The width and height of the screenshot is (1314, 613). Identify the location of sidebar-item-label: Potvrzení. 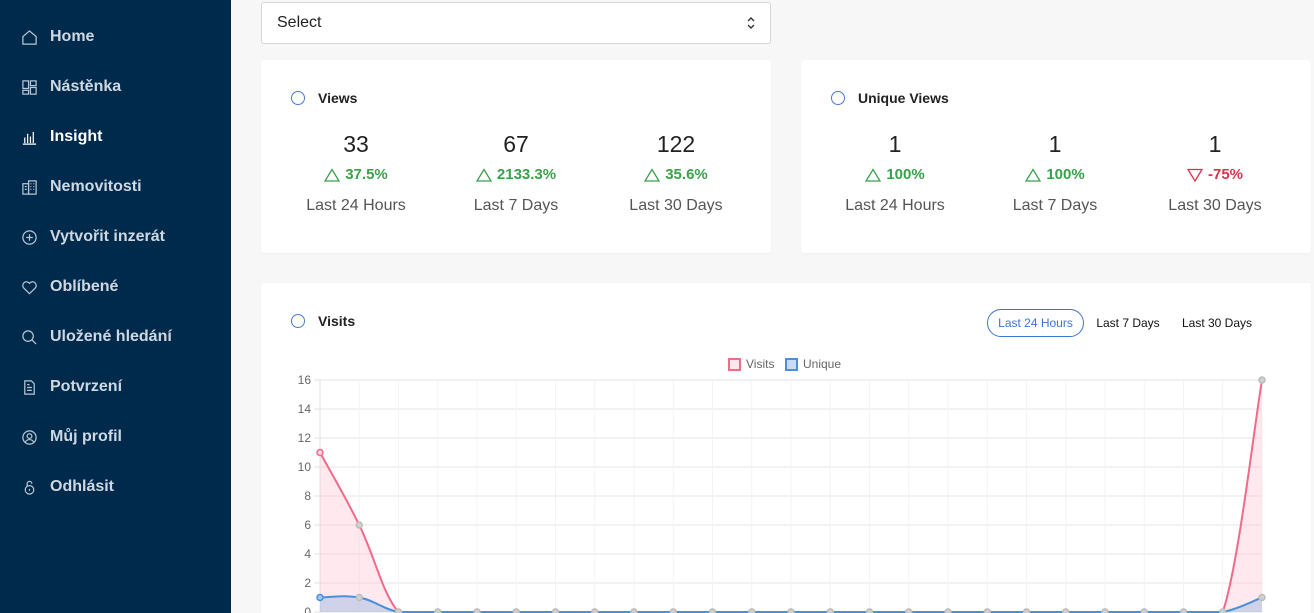
(86, 386).